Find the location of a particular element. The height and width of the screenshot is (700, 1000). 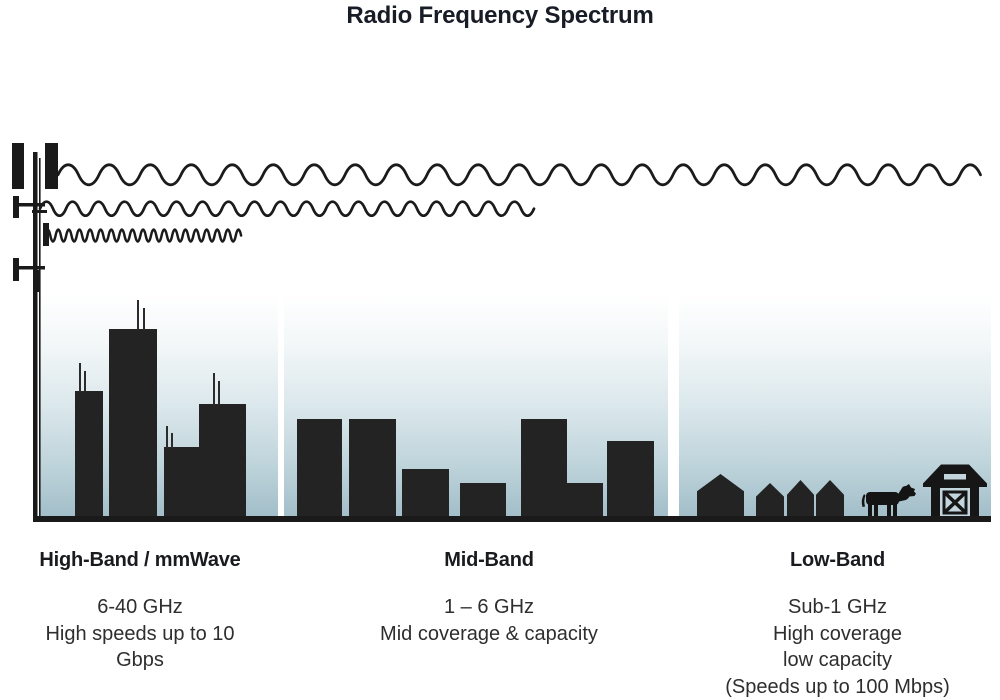

cow-icon is located at coordinates (888, 500).